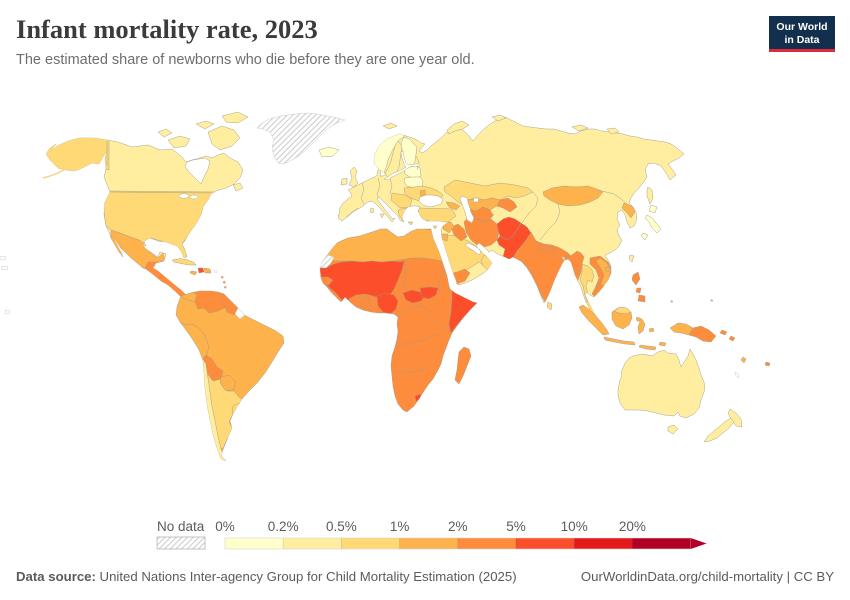 The image size is (850, 600). Describe the element at coordinates (400, 526) in the screenshot. I see `svg-text: 1%` at that location.